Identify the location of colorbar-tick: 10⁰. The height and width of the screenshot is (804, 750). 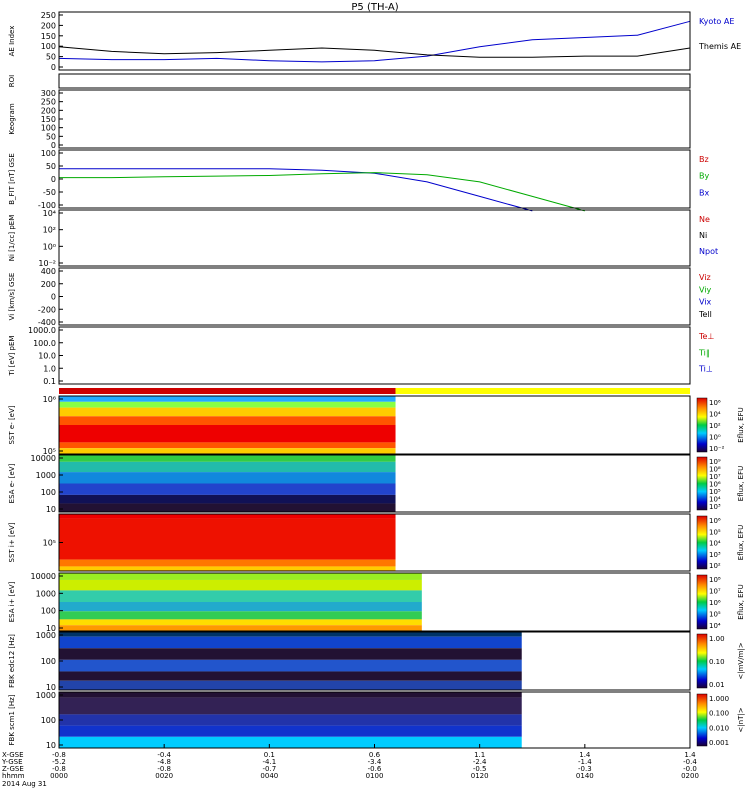
(715, 438).